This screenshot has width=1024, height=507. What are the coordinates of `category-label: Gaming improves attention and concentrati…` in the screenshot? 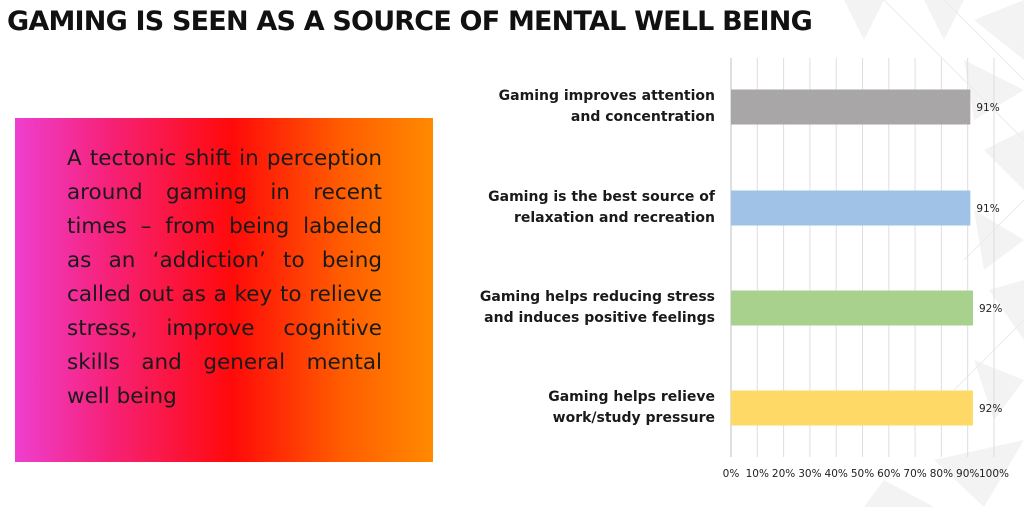 It's located at (606, 106).